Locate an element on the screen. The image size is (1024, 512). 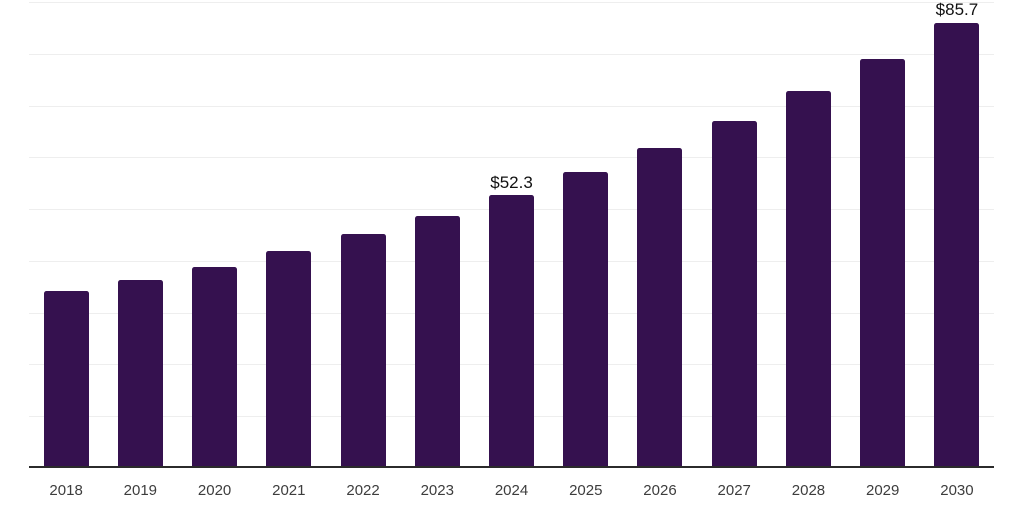
x-tick-label: 2019 is located at coordinates (140, 490).